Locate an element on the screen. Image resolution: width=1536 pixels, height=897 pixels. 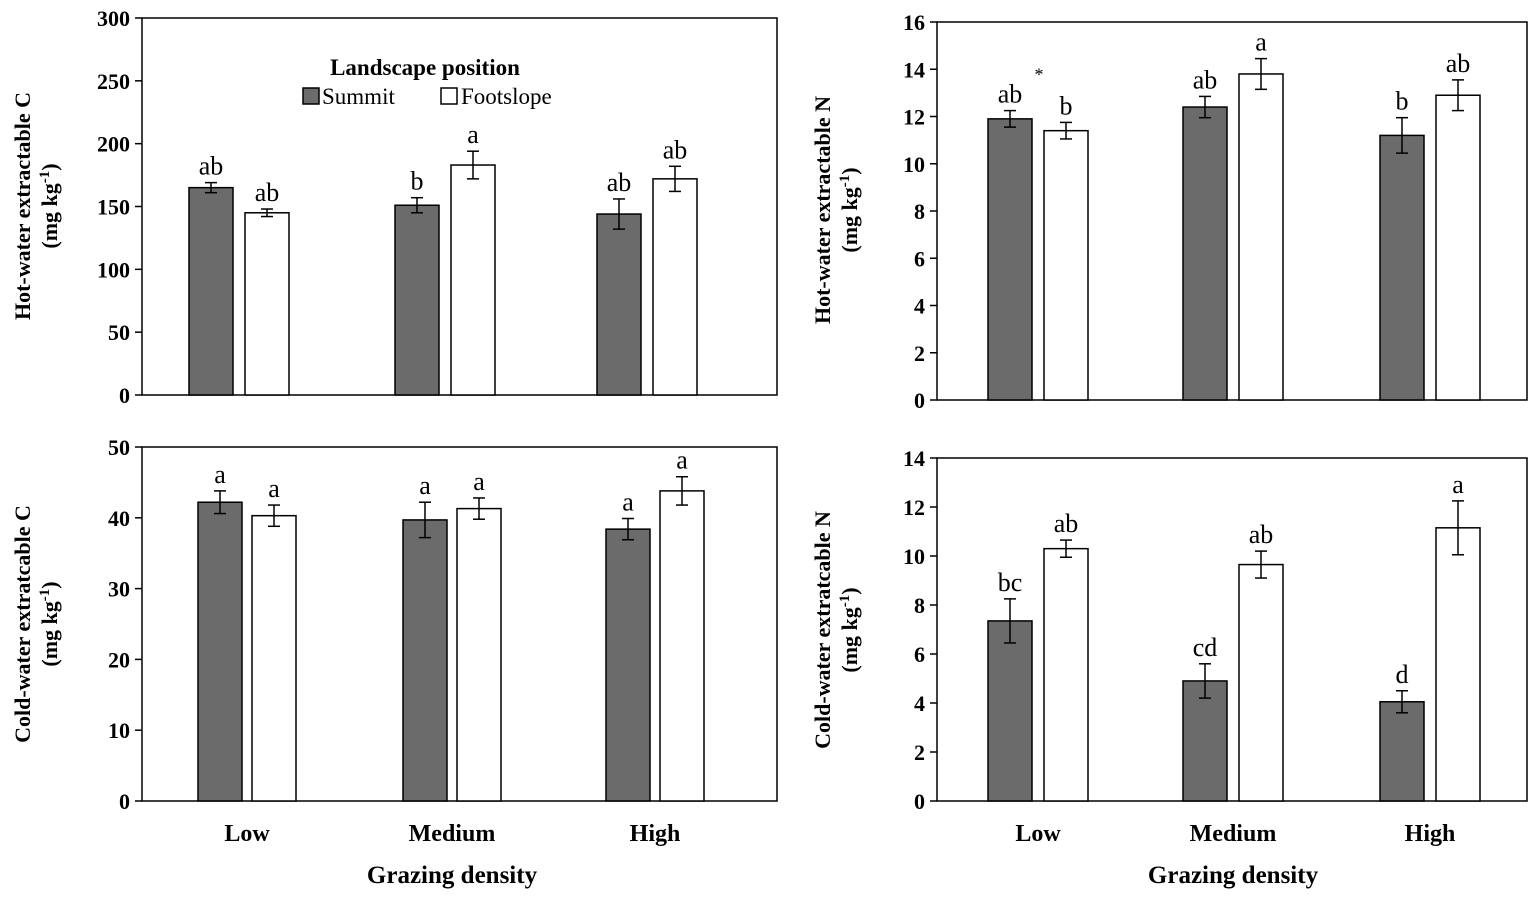
y-tick-label: 20 is located at coordinates (119, 659).